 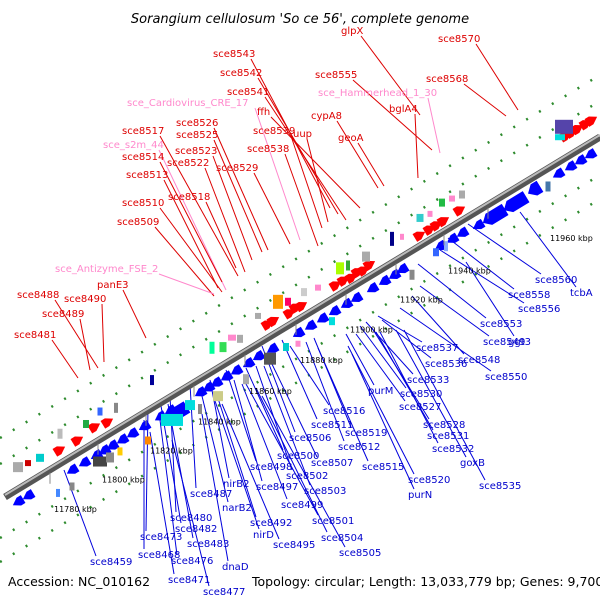 What do you see at coordinates (211, 494) in the screenshot?
I see `gene-label: sce8487` at bounding box center [211, 494].